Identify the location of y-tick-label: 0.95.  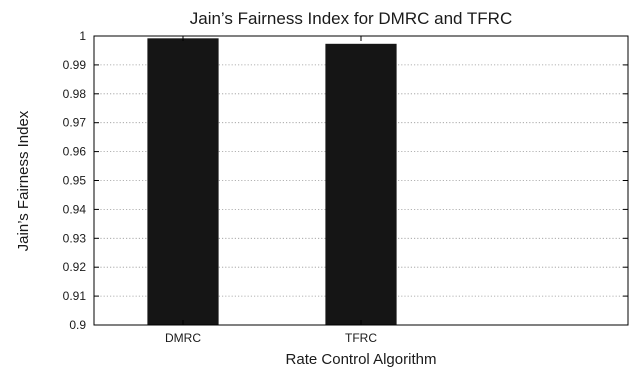
(75, 181).